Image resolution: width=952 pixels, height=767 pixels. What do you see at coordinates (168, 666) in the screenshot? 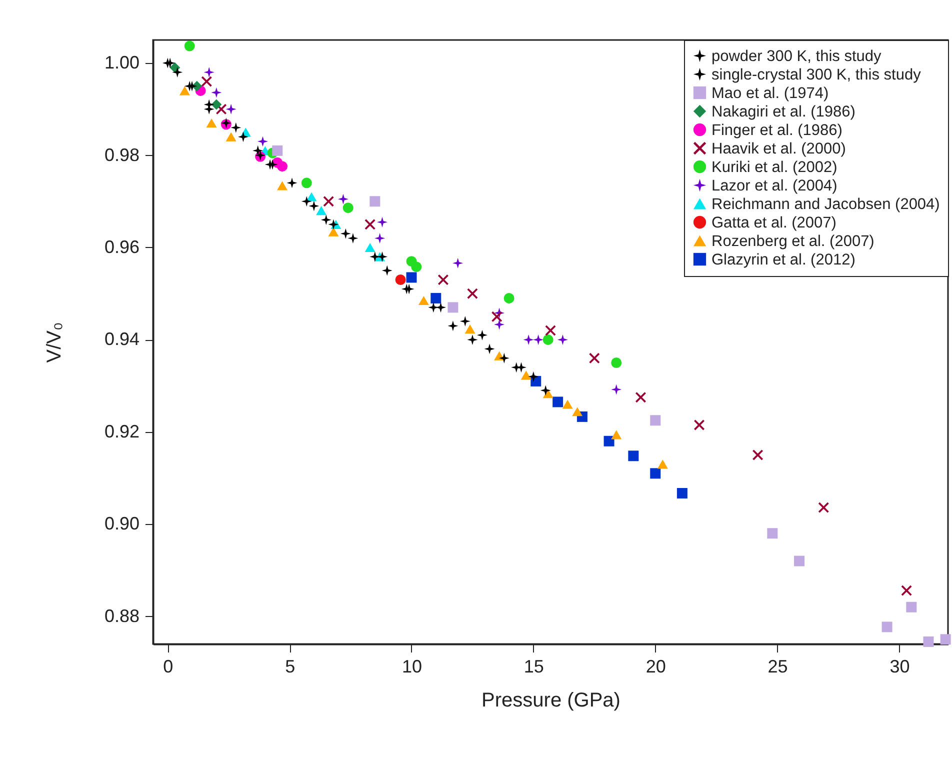
I see `x-tick-label: 0` at bounding box center [168, 666].